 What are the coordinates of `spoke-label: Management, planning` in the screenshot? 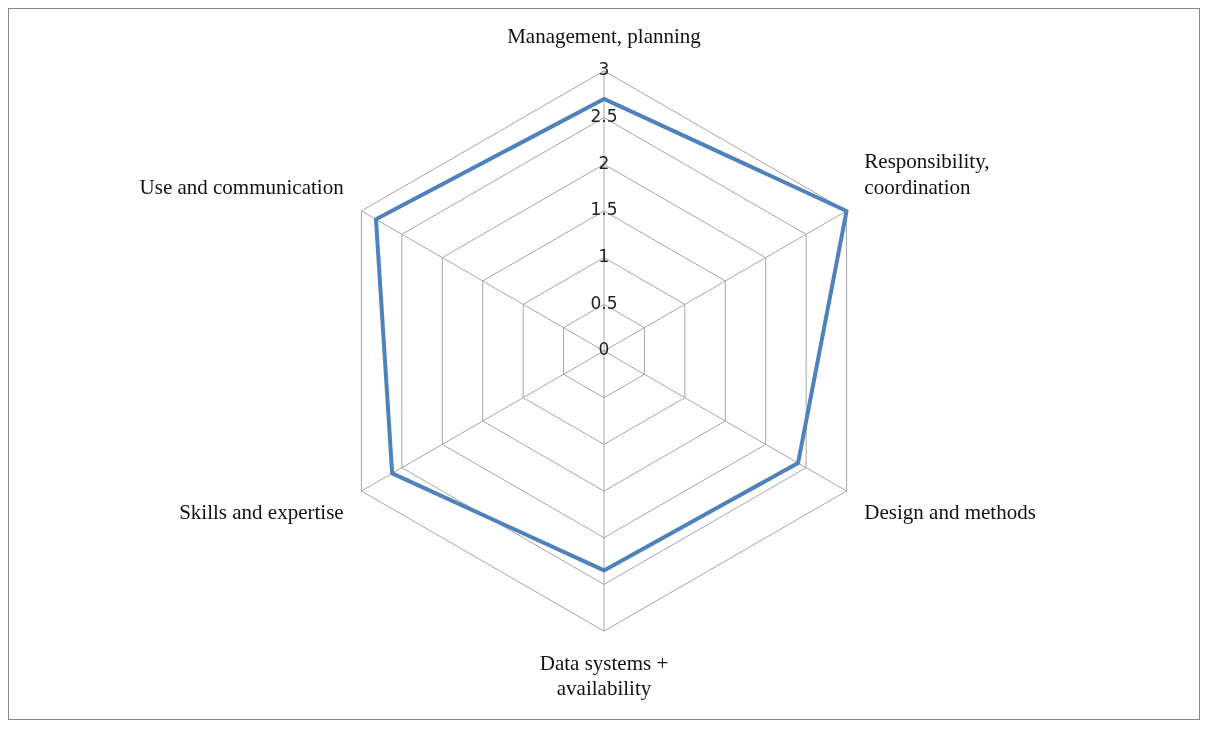 It's located at (604, 36).